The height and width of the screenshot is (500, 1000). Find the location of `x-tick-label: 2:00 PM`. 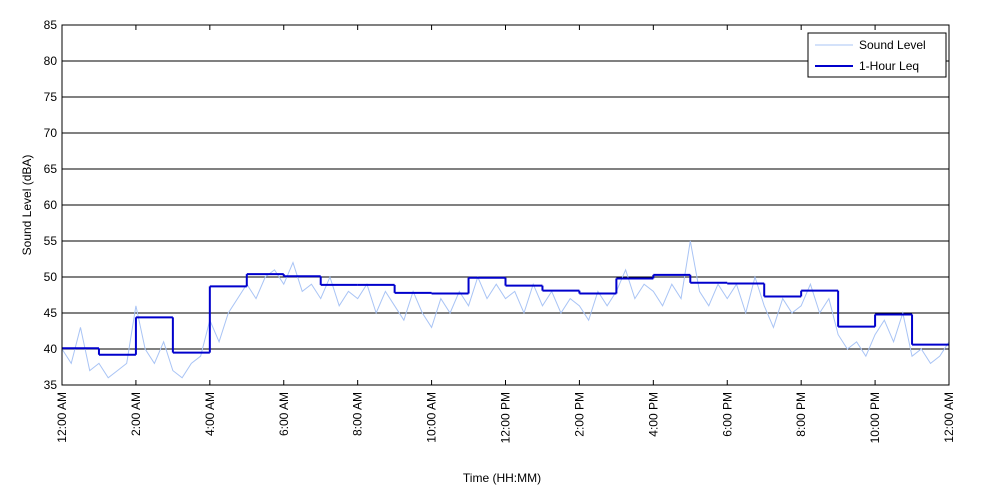

x-tick-label: 2:00 PM is located at coordinates (579, 414).